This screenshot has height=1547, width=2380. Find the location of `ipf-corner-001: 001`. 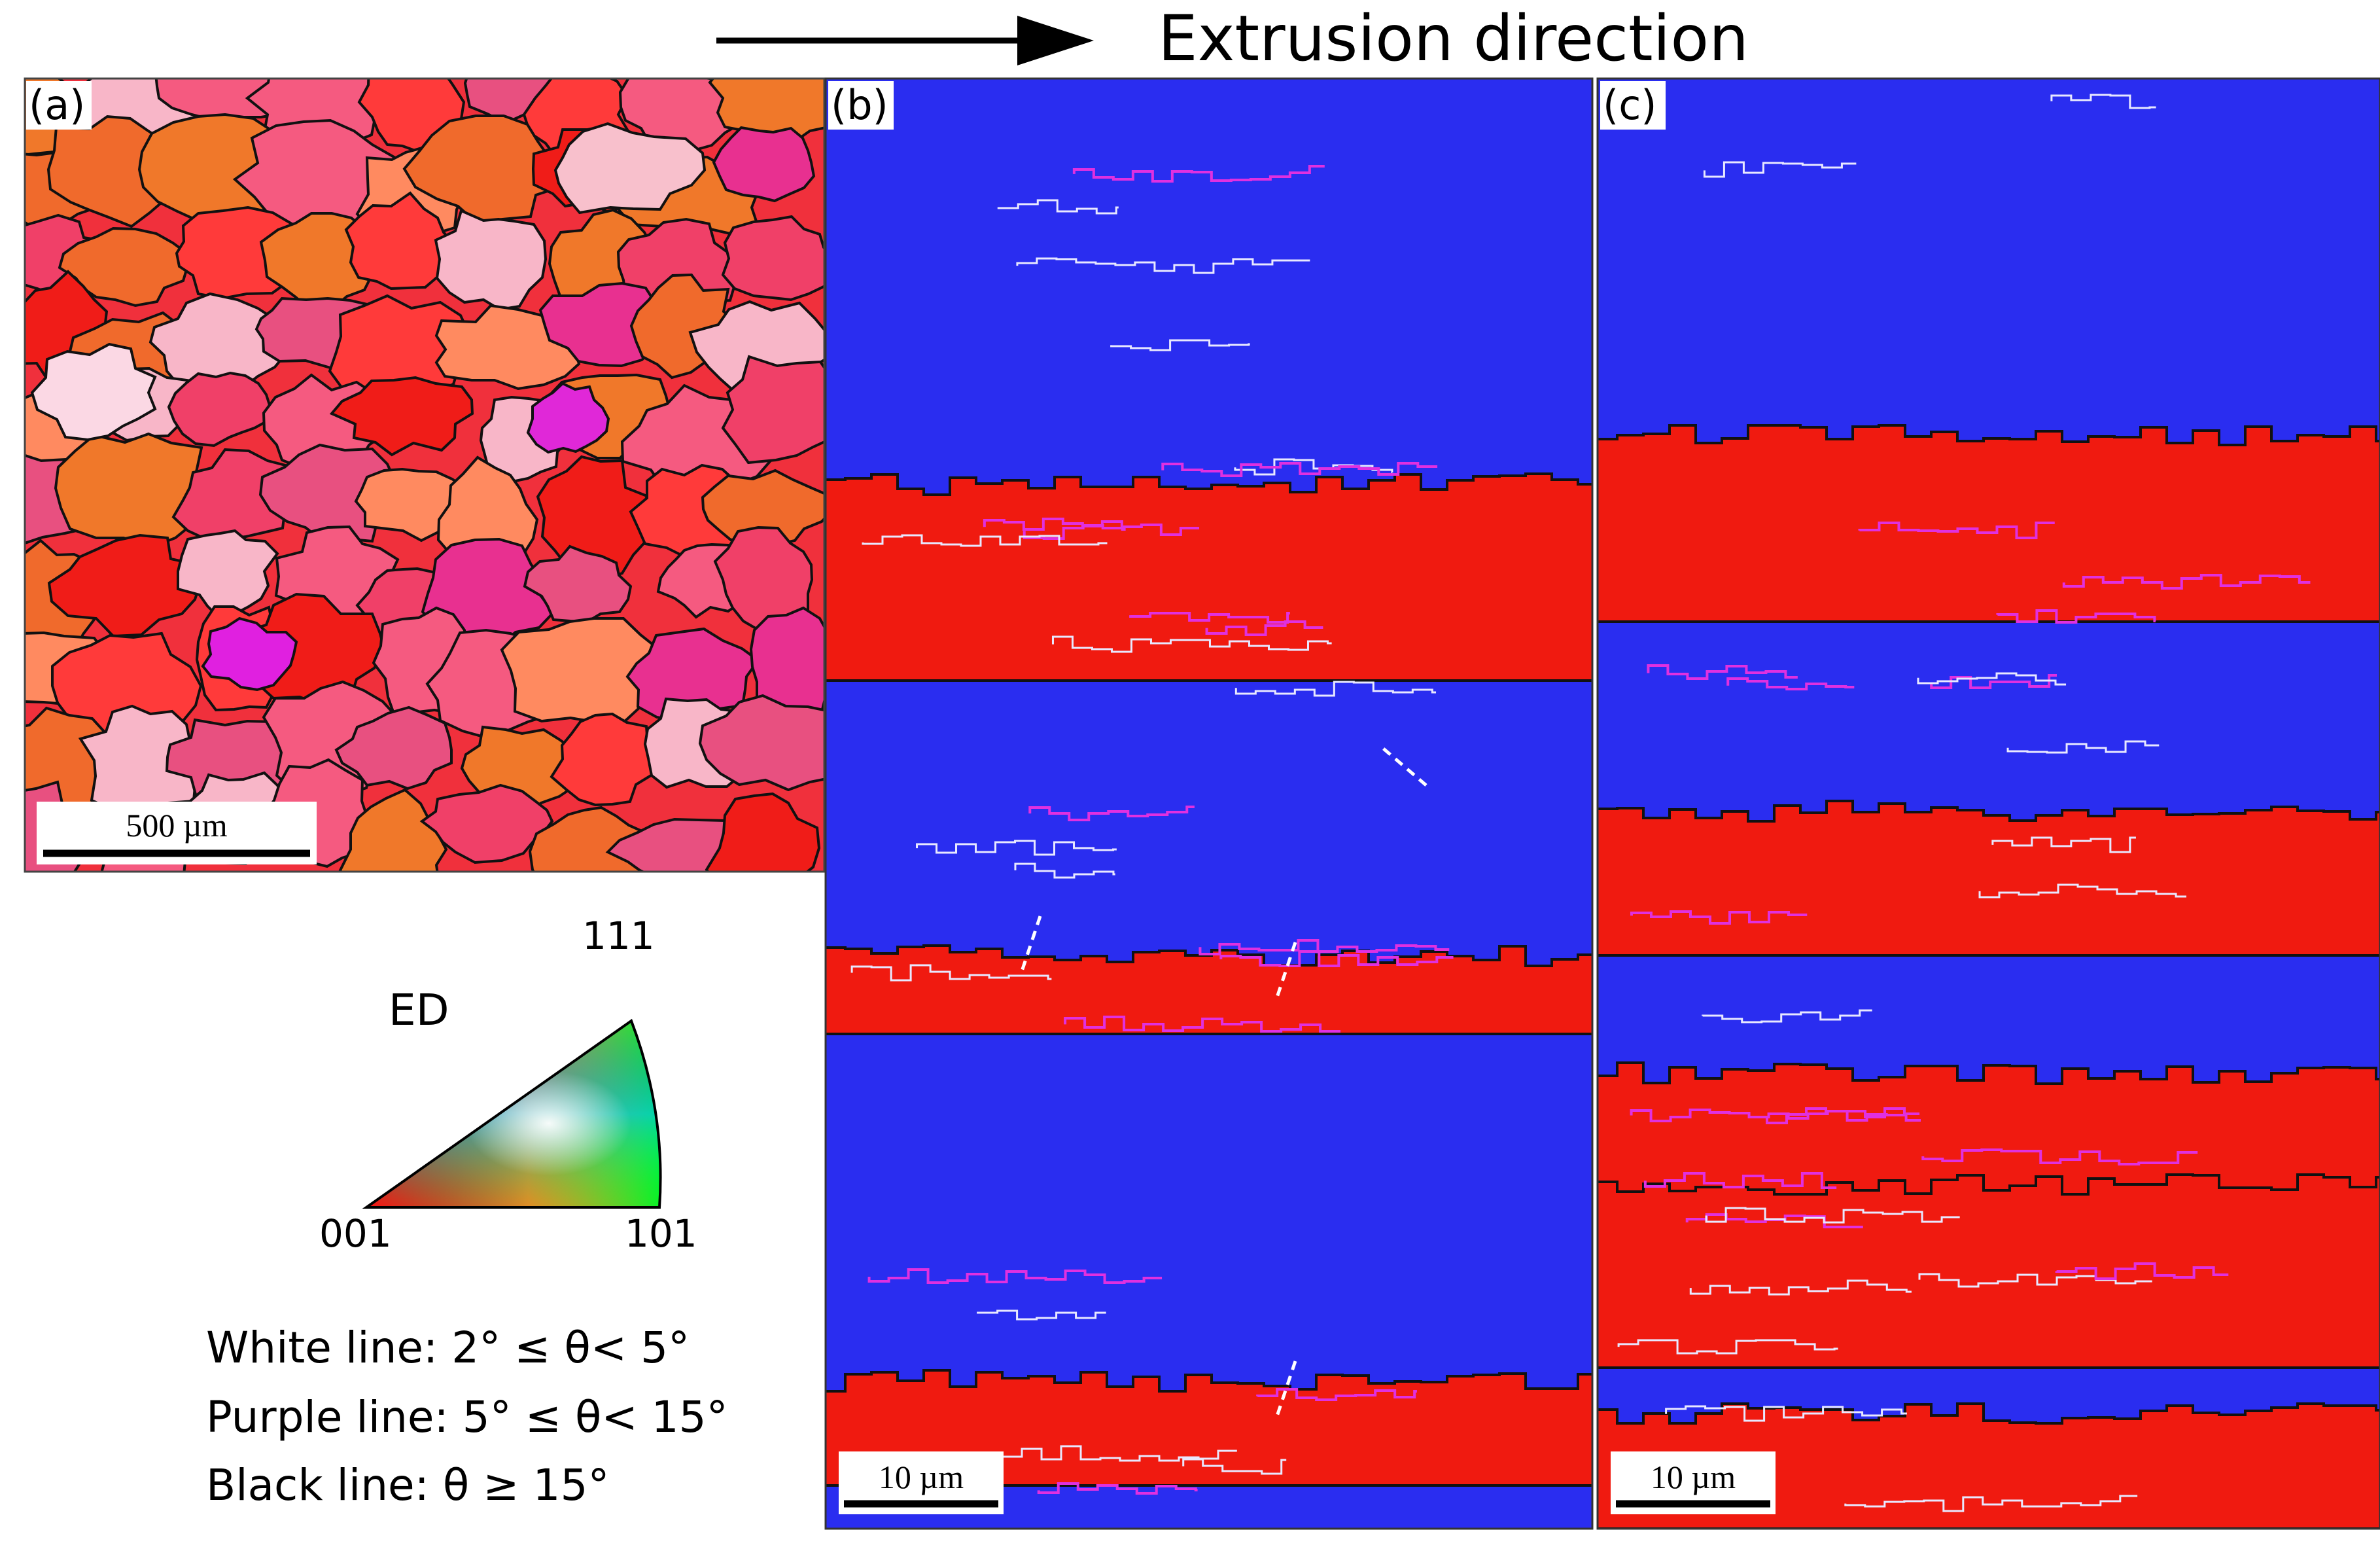

ipf-corner-001: 001 is located at coordinates (355, 1233).